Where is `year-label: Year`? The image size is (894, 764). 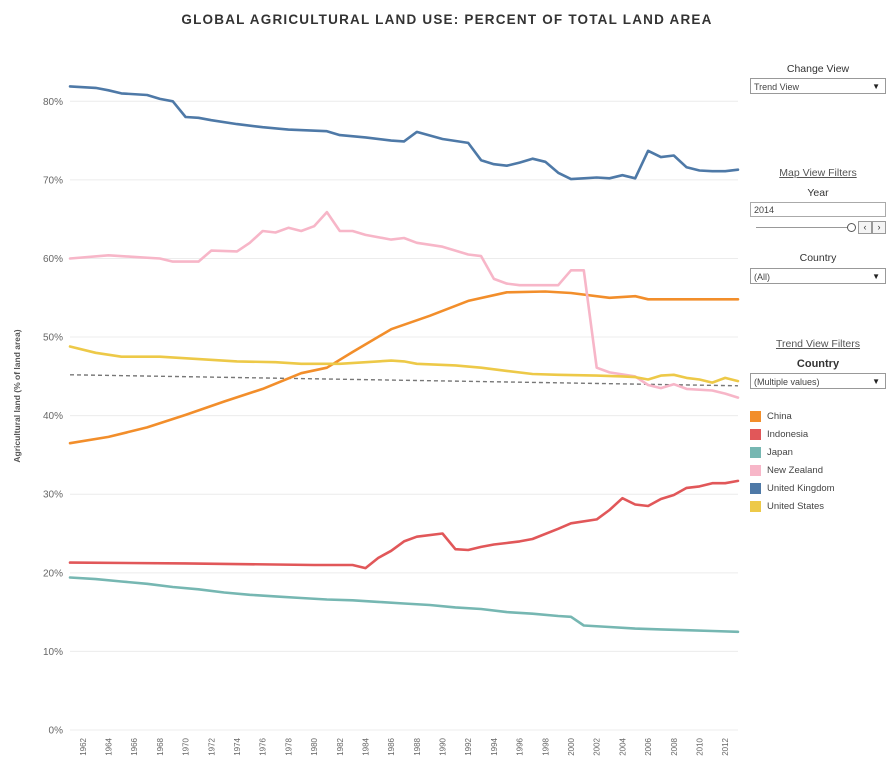 year-label: Year is located at coordinates (818, 193).